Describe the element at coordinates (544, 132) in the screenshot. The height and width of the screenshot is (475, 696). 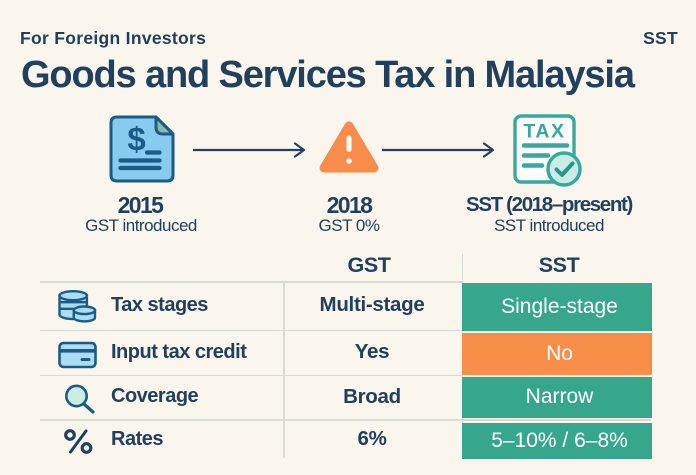
I see `svg-text: TAX` at that location.